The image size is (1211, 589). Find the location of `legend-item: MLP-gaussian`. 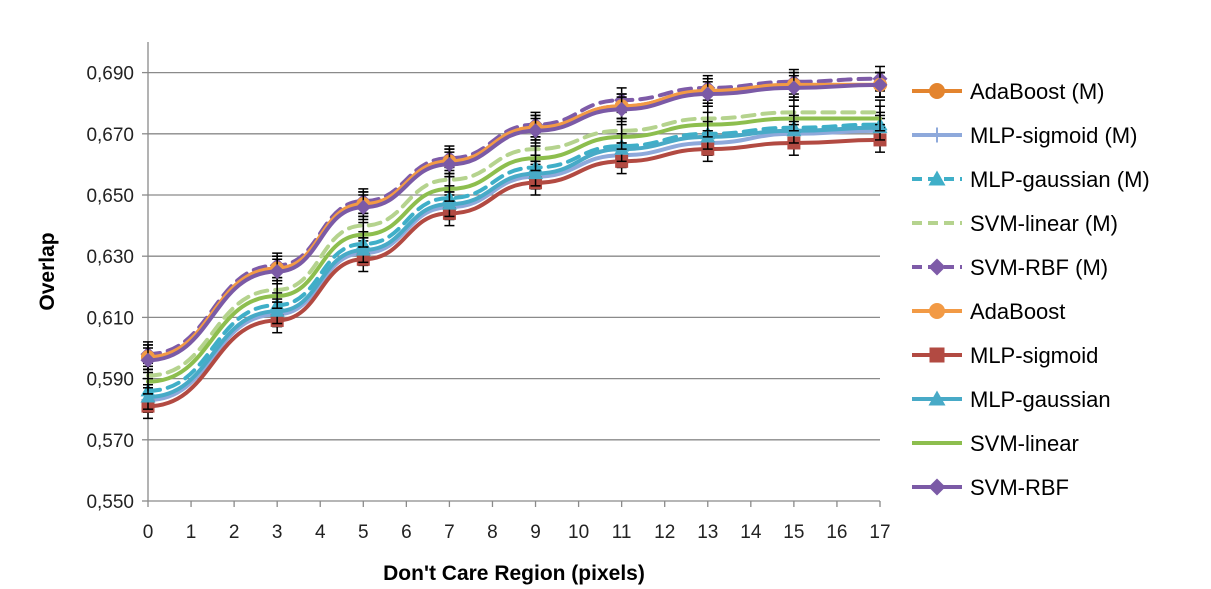

legend-item: MLP-gaussian is located at coordinates (1011, 399).